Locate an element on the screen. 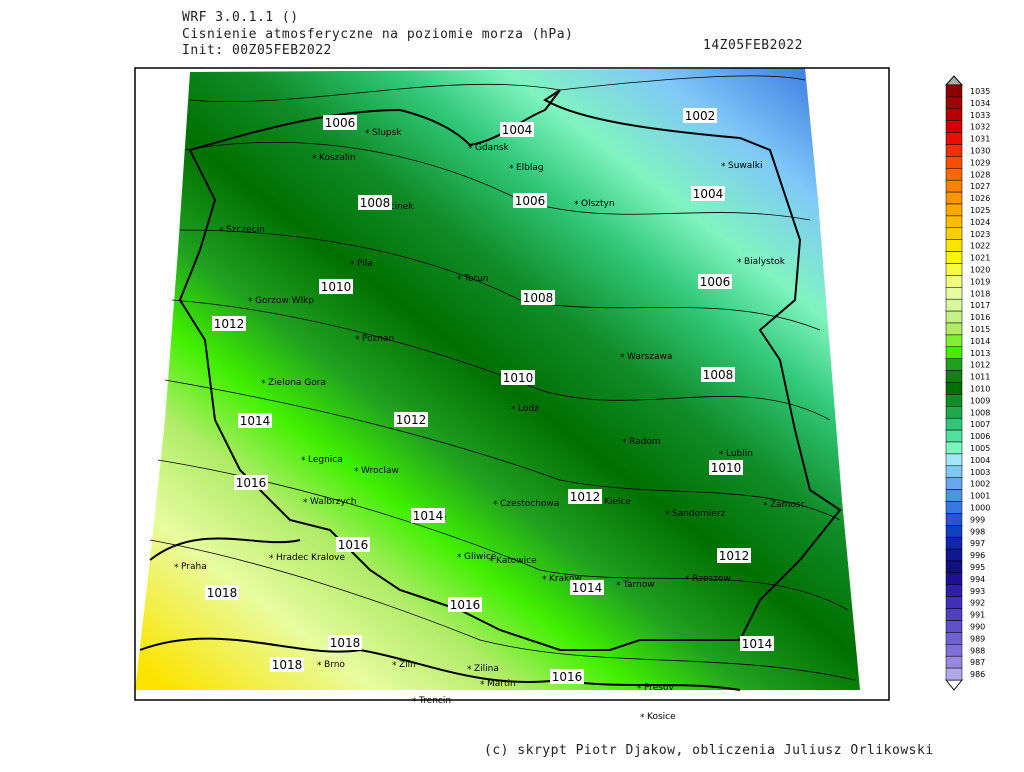  isobar-label: 1004 is located at coordinates (708, 194).